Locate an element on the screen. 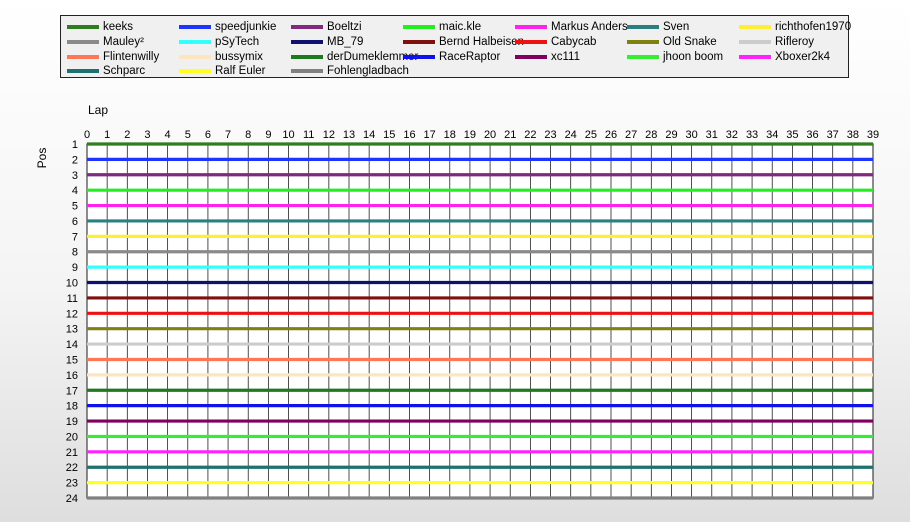  x-tick-label: 13 is located at coordinates (349, 135).